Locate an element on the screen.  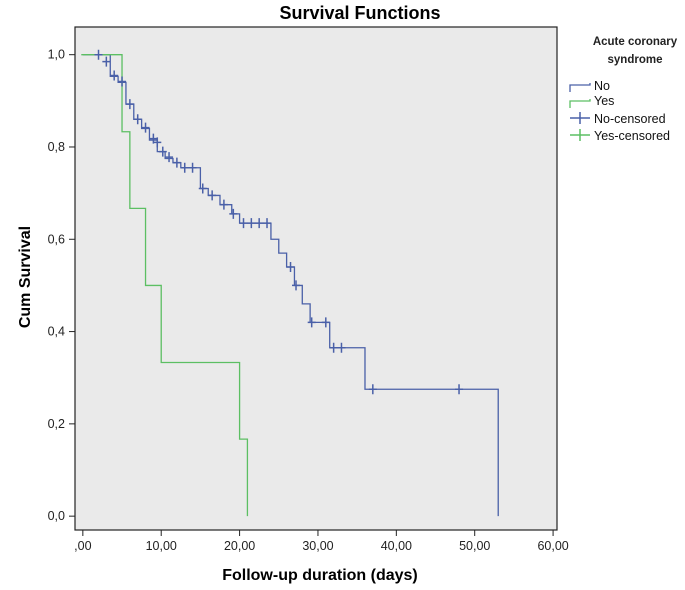
legend-title-line1: Acute coronary is located at coordinates (635, 42).